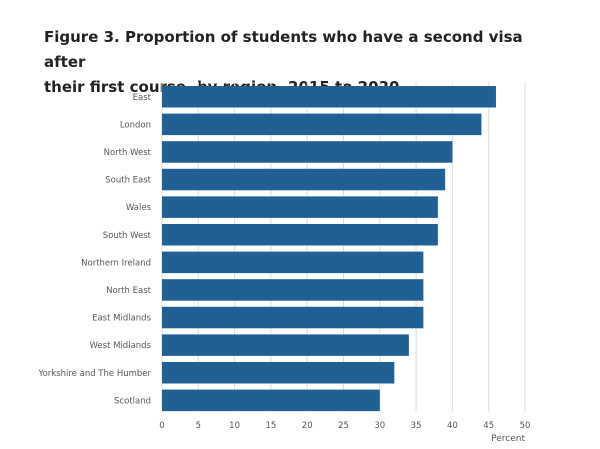 Image resolution: width=600 pixels, height=449 pixels. What do you see at coordinates (132, 401) in the screenshot?
I see `category-label: Scotland` at bounding box center [132, 401].